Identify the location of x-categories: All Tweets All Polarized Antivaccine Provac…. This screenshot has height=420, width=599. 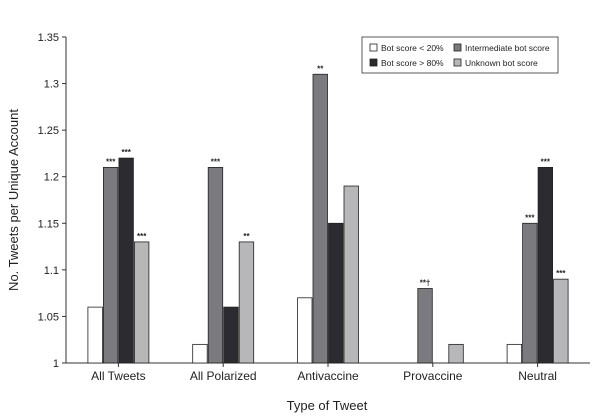
(324, 373).